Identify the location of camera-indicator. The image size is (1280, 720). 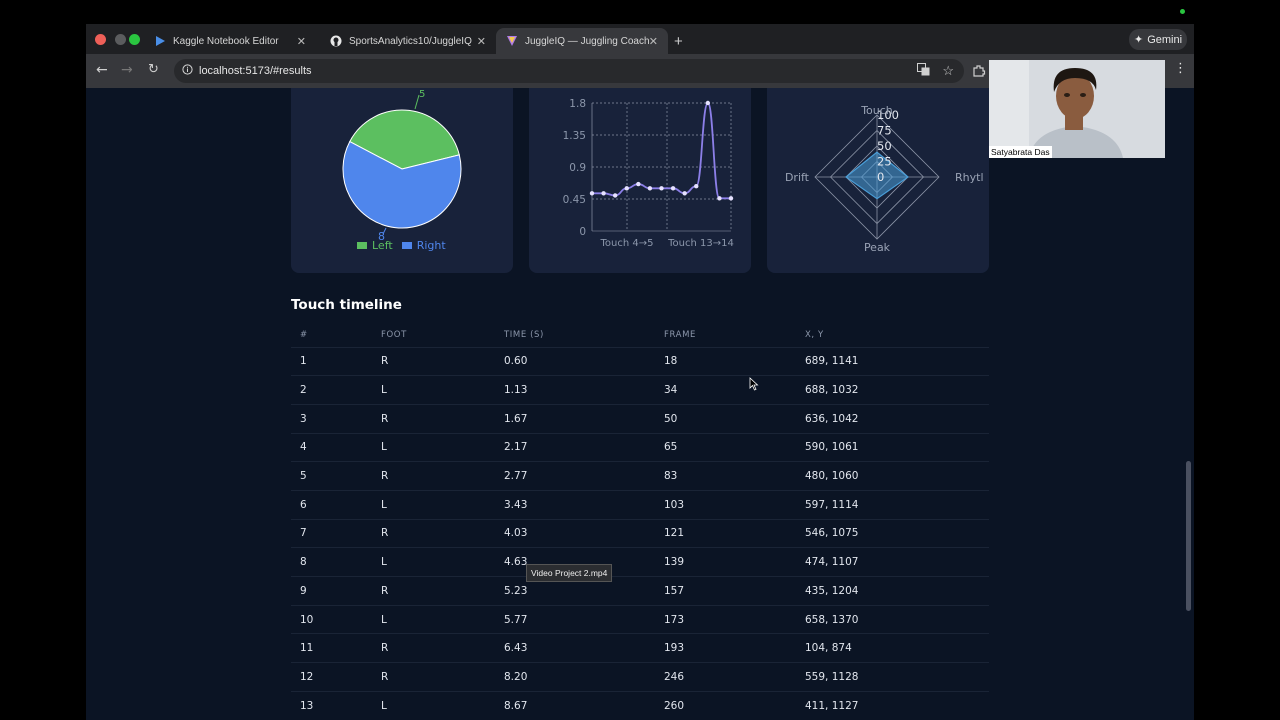
(1182, 11).